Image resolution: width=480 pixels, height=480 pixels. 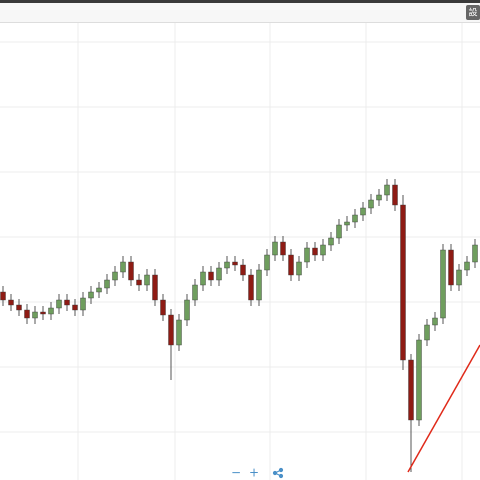 I want to click on zoom-in: +, so click(x=254, y=473).